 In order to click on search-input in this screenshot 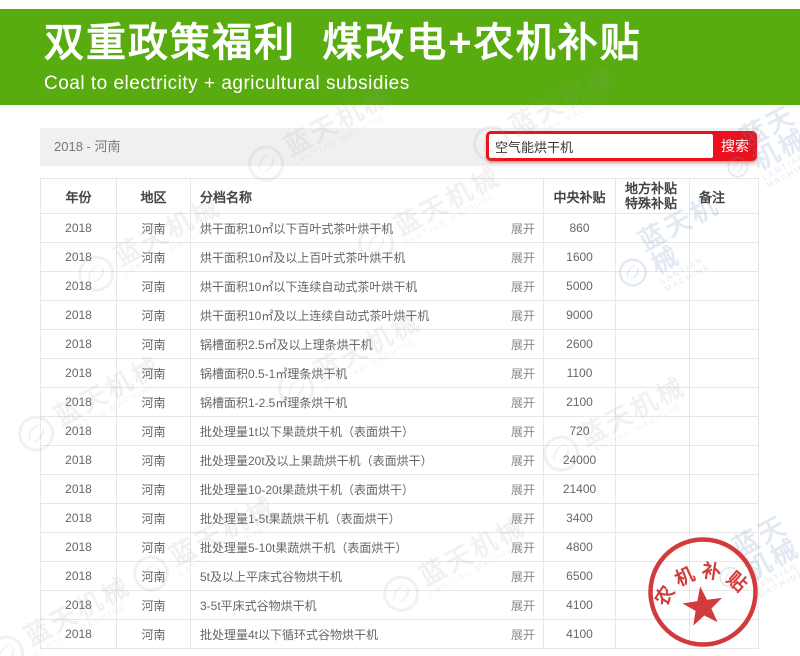, I will do `click(601, 146)`.